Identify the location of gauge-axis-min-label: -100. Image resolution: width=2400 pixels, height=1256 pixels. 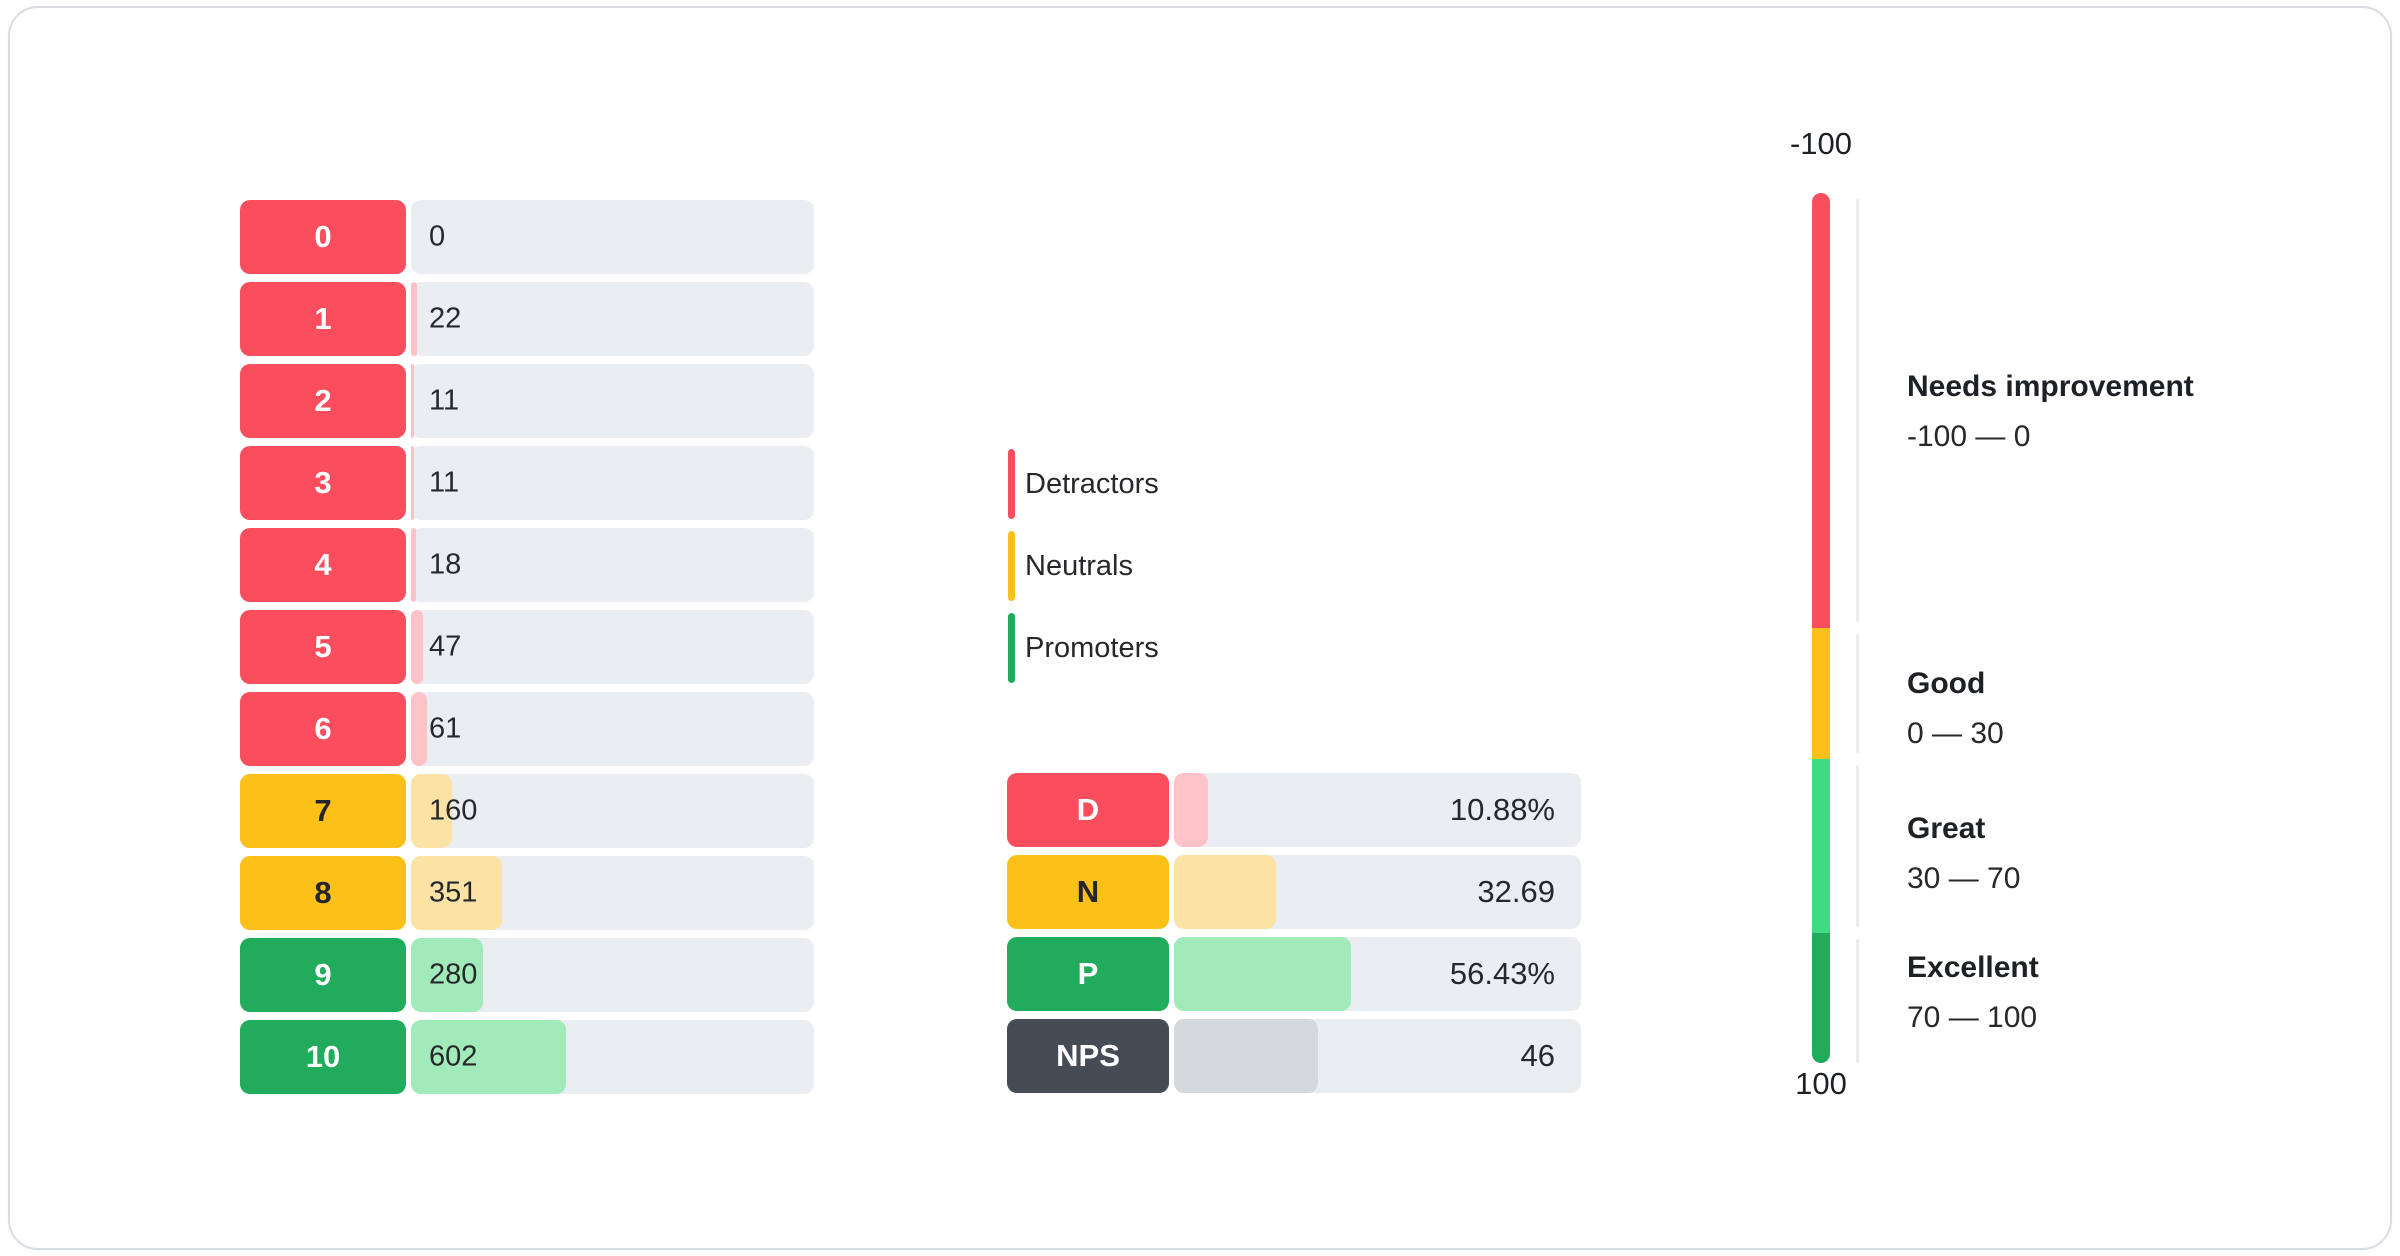
(1821, 143).